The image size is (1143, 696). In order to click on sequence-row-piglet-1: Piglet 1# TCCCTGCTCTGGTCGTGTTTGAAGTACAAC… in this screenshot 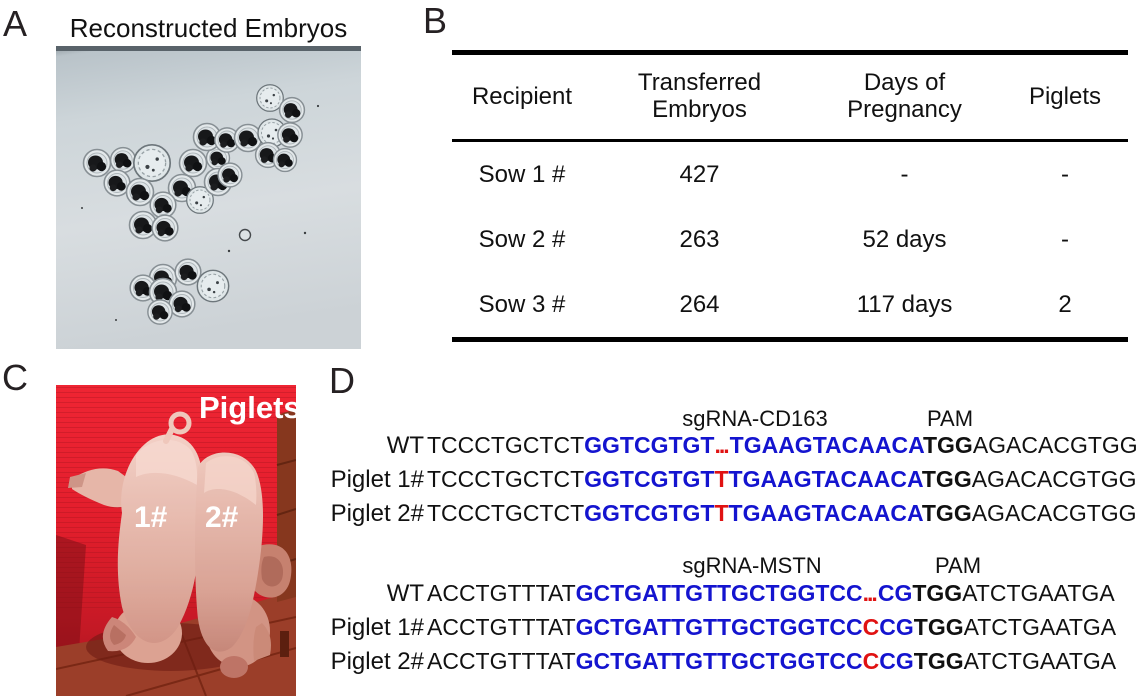, I will do `click(733, 480)`.